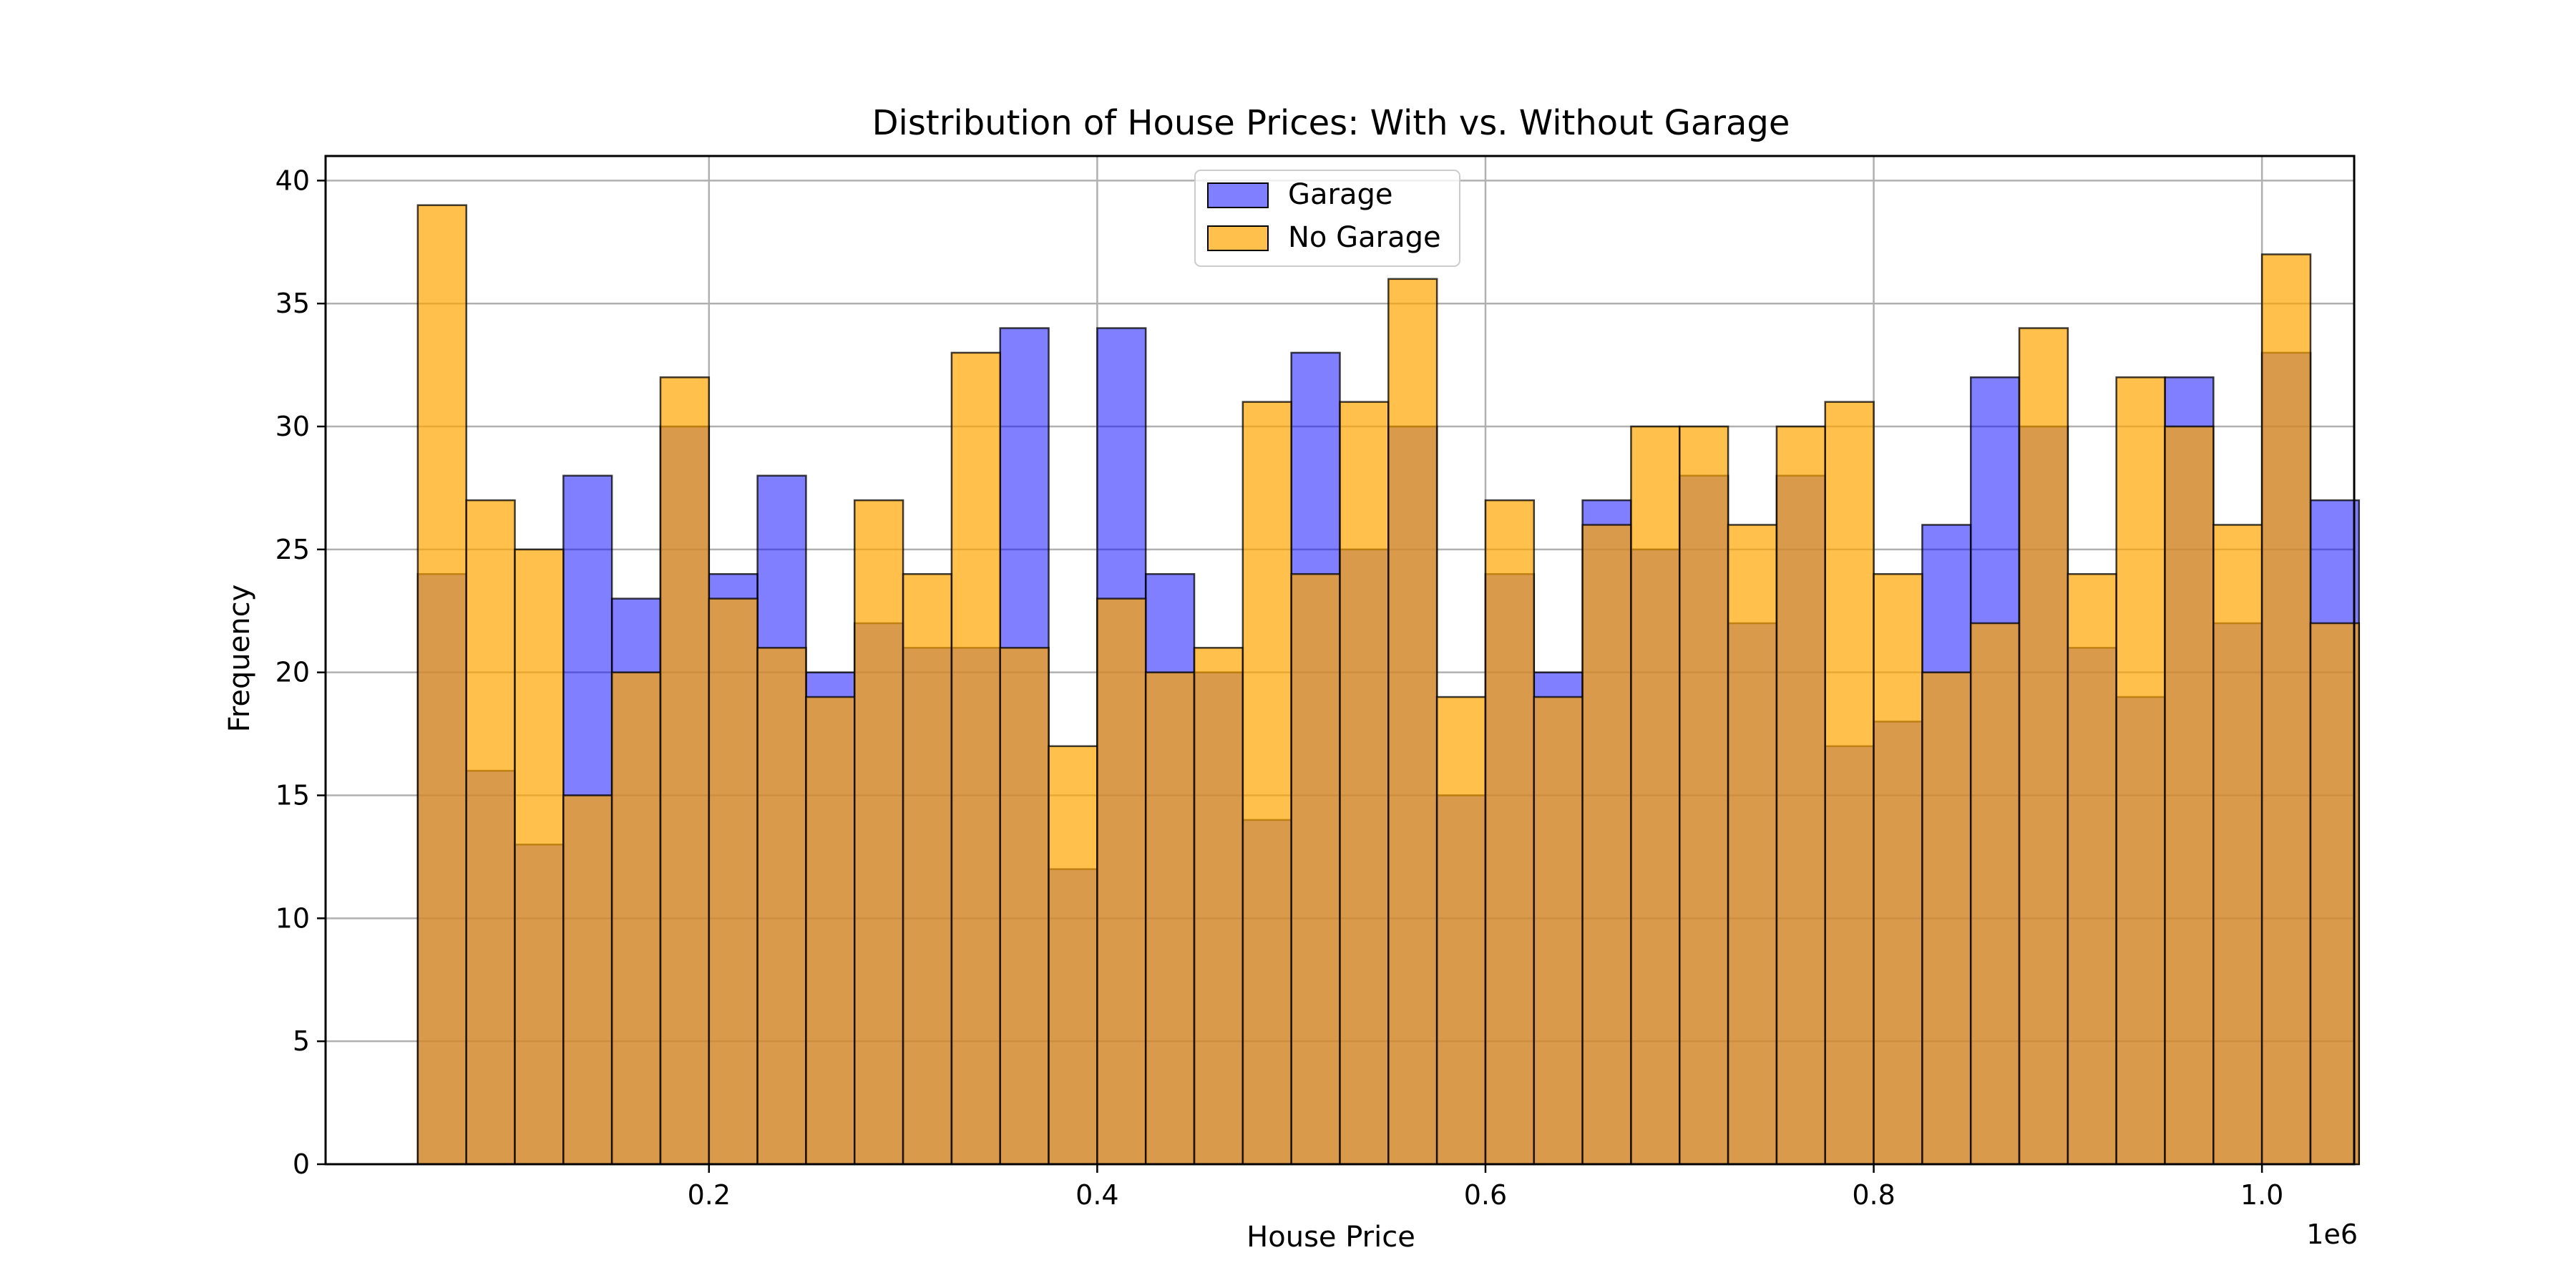  I want to click on y-tick-label: 5, so click(301, 1041).